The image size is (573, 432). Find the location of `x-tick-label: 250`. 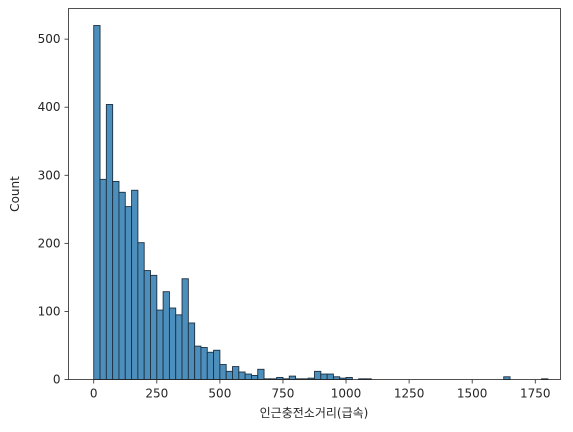

x-tick-label: 250 is located at coordinates (156, 394).